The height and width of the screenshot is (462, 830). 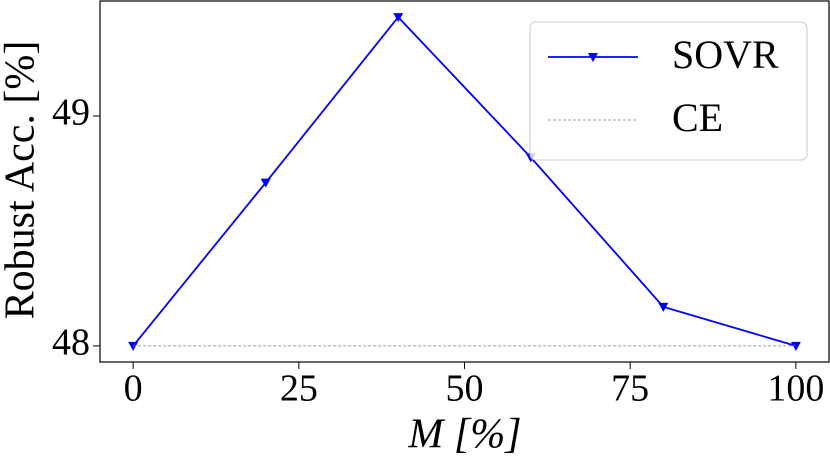 I want to click on x-tick-label: 0, so click(x=133, y=389).